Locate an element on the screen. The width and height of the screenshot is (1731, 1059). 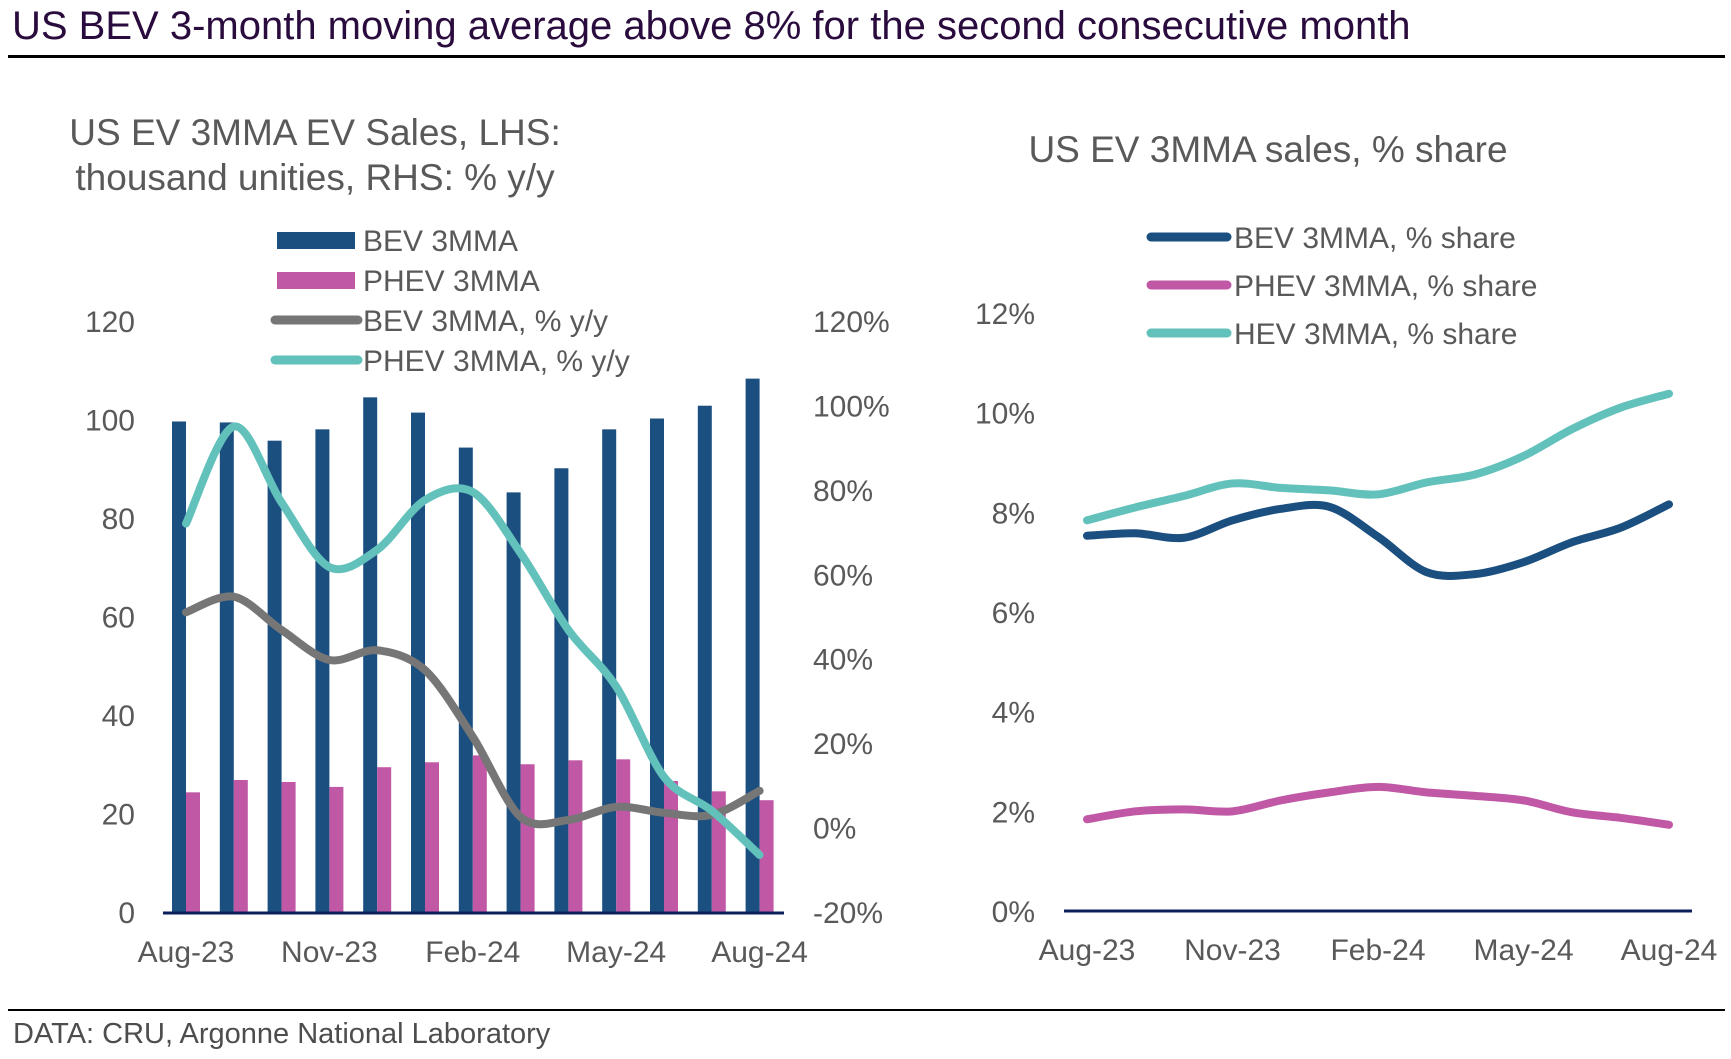
left-x-tick-label: May-24 is located at coordinates (616, 952).